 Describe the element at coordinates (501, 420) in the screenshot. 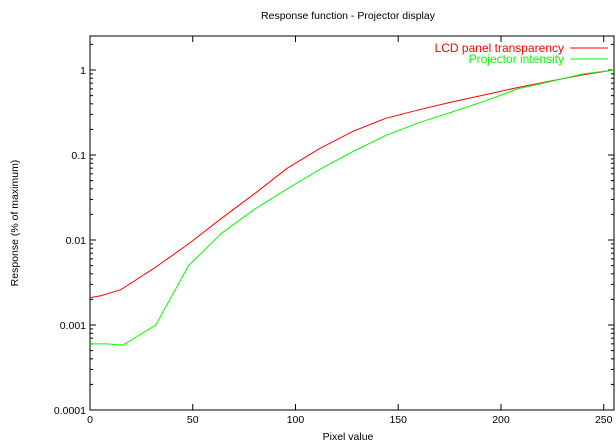

I see `x-tick-label: 200` at that location.